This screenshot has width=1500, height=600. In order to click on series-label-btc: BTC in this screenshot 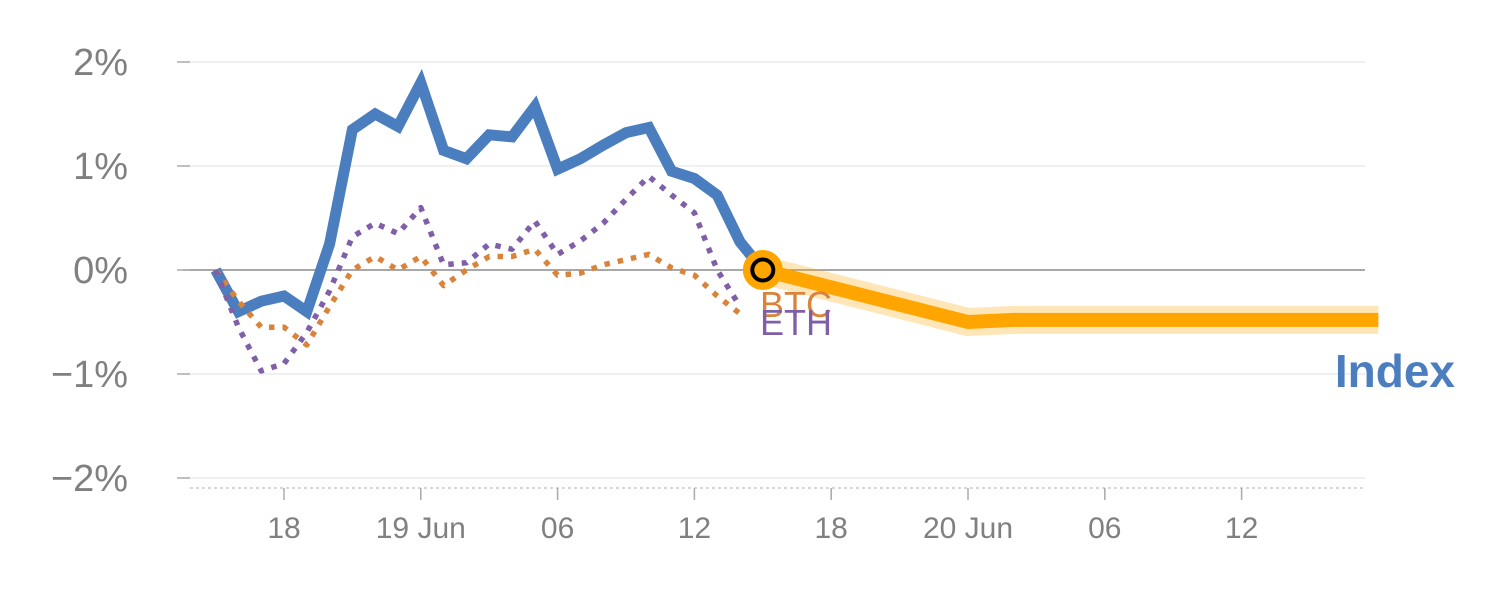, I will do `click(796, 304)`.